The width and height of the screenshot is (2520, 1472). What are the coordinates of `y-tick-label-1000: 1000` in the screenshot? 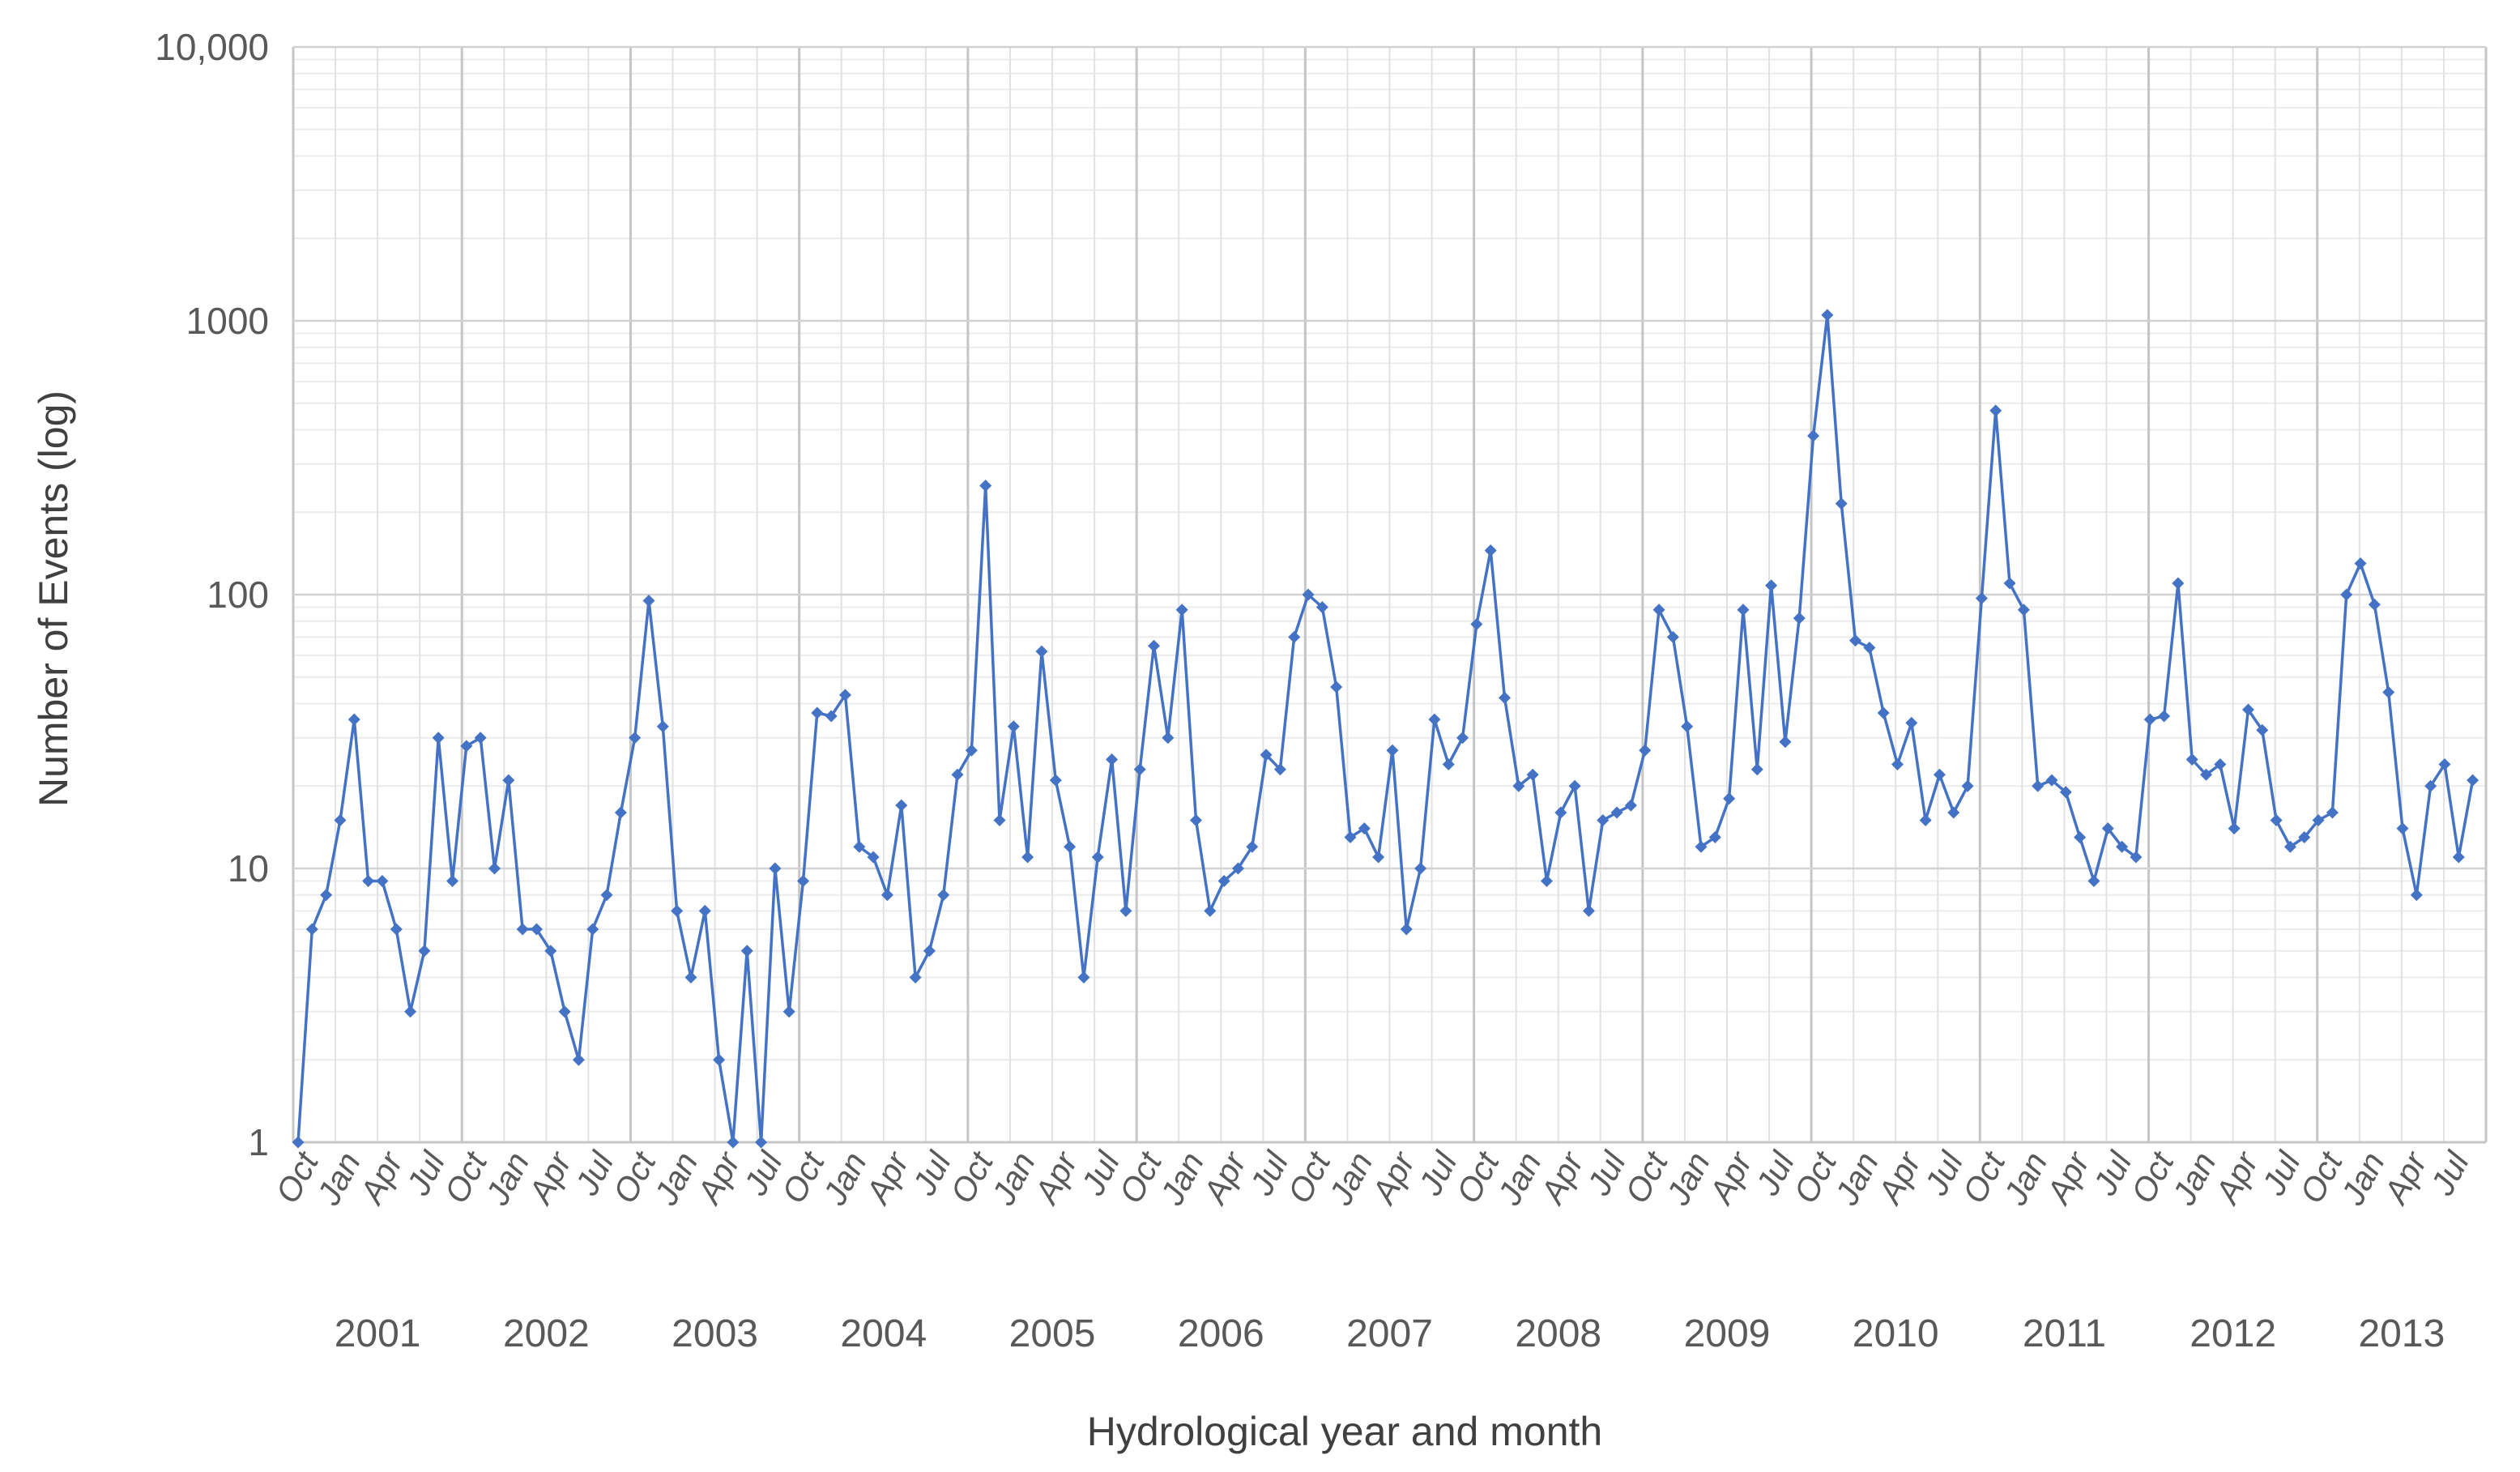 It's located at (227, 321).